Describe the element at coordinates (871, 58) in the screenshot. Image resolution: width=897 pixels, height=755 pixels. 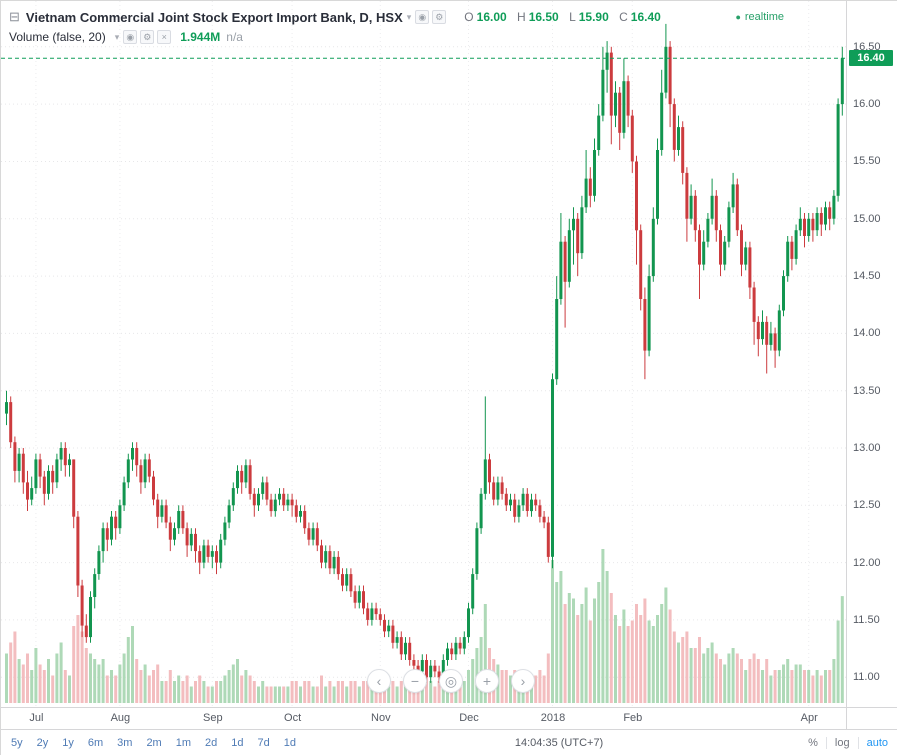
I see `last-price-badge: 16.40` at that location.